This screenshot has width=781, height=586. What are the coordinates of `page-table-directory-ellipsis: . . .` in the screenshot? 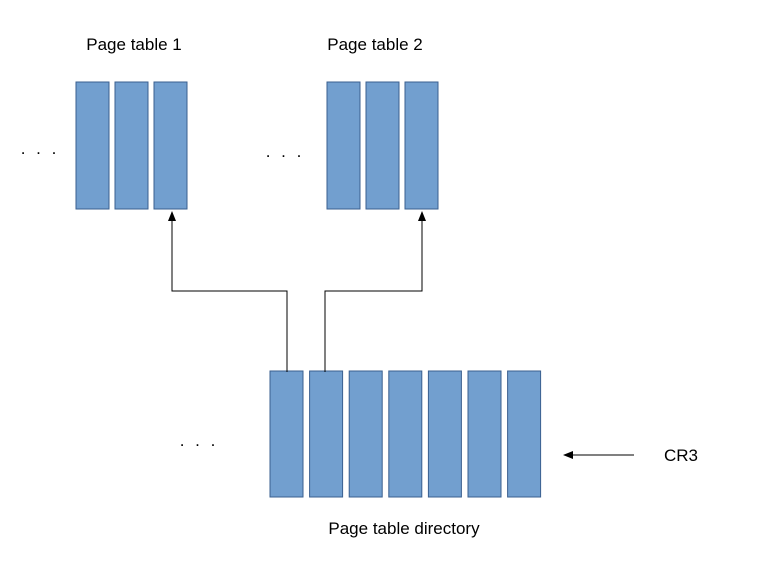 It's located at (199, 440).